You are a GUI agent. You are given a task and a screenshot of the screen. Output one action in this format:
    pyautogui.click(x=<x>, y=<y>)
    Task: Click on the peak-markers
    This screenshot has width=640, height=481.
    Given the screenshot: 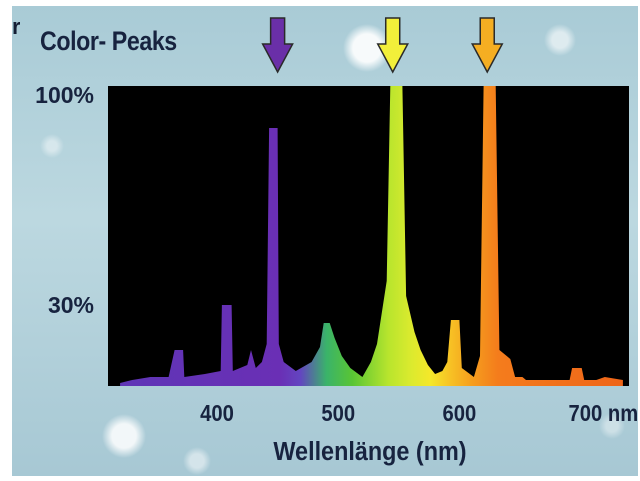 What is the action you would take?
    pyautogui.click(x=382, y=45)
    